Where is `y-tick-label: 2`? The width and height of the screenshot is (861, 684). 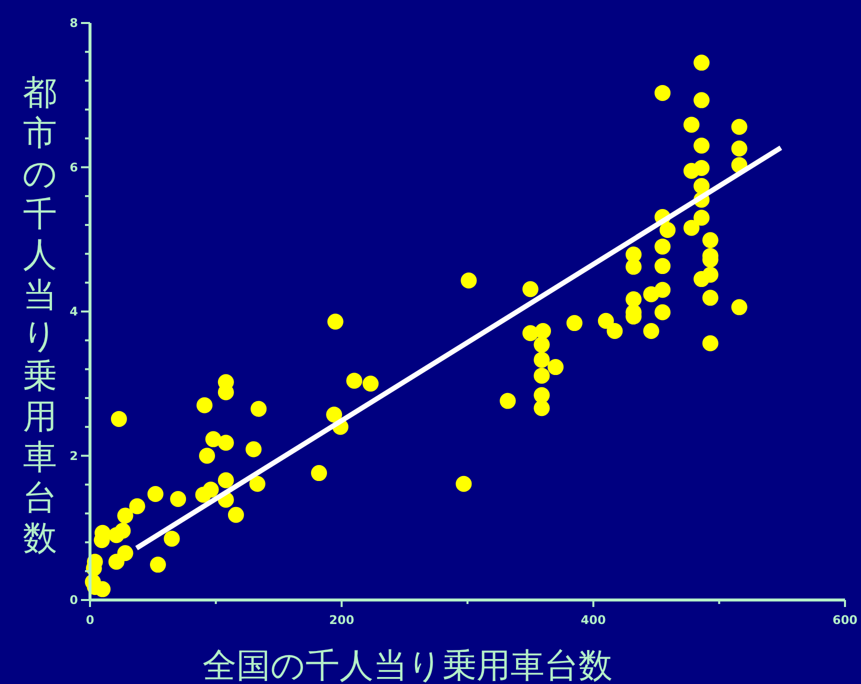 y-tick-label: 2 is located at coordinates (74, 455).